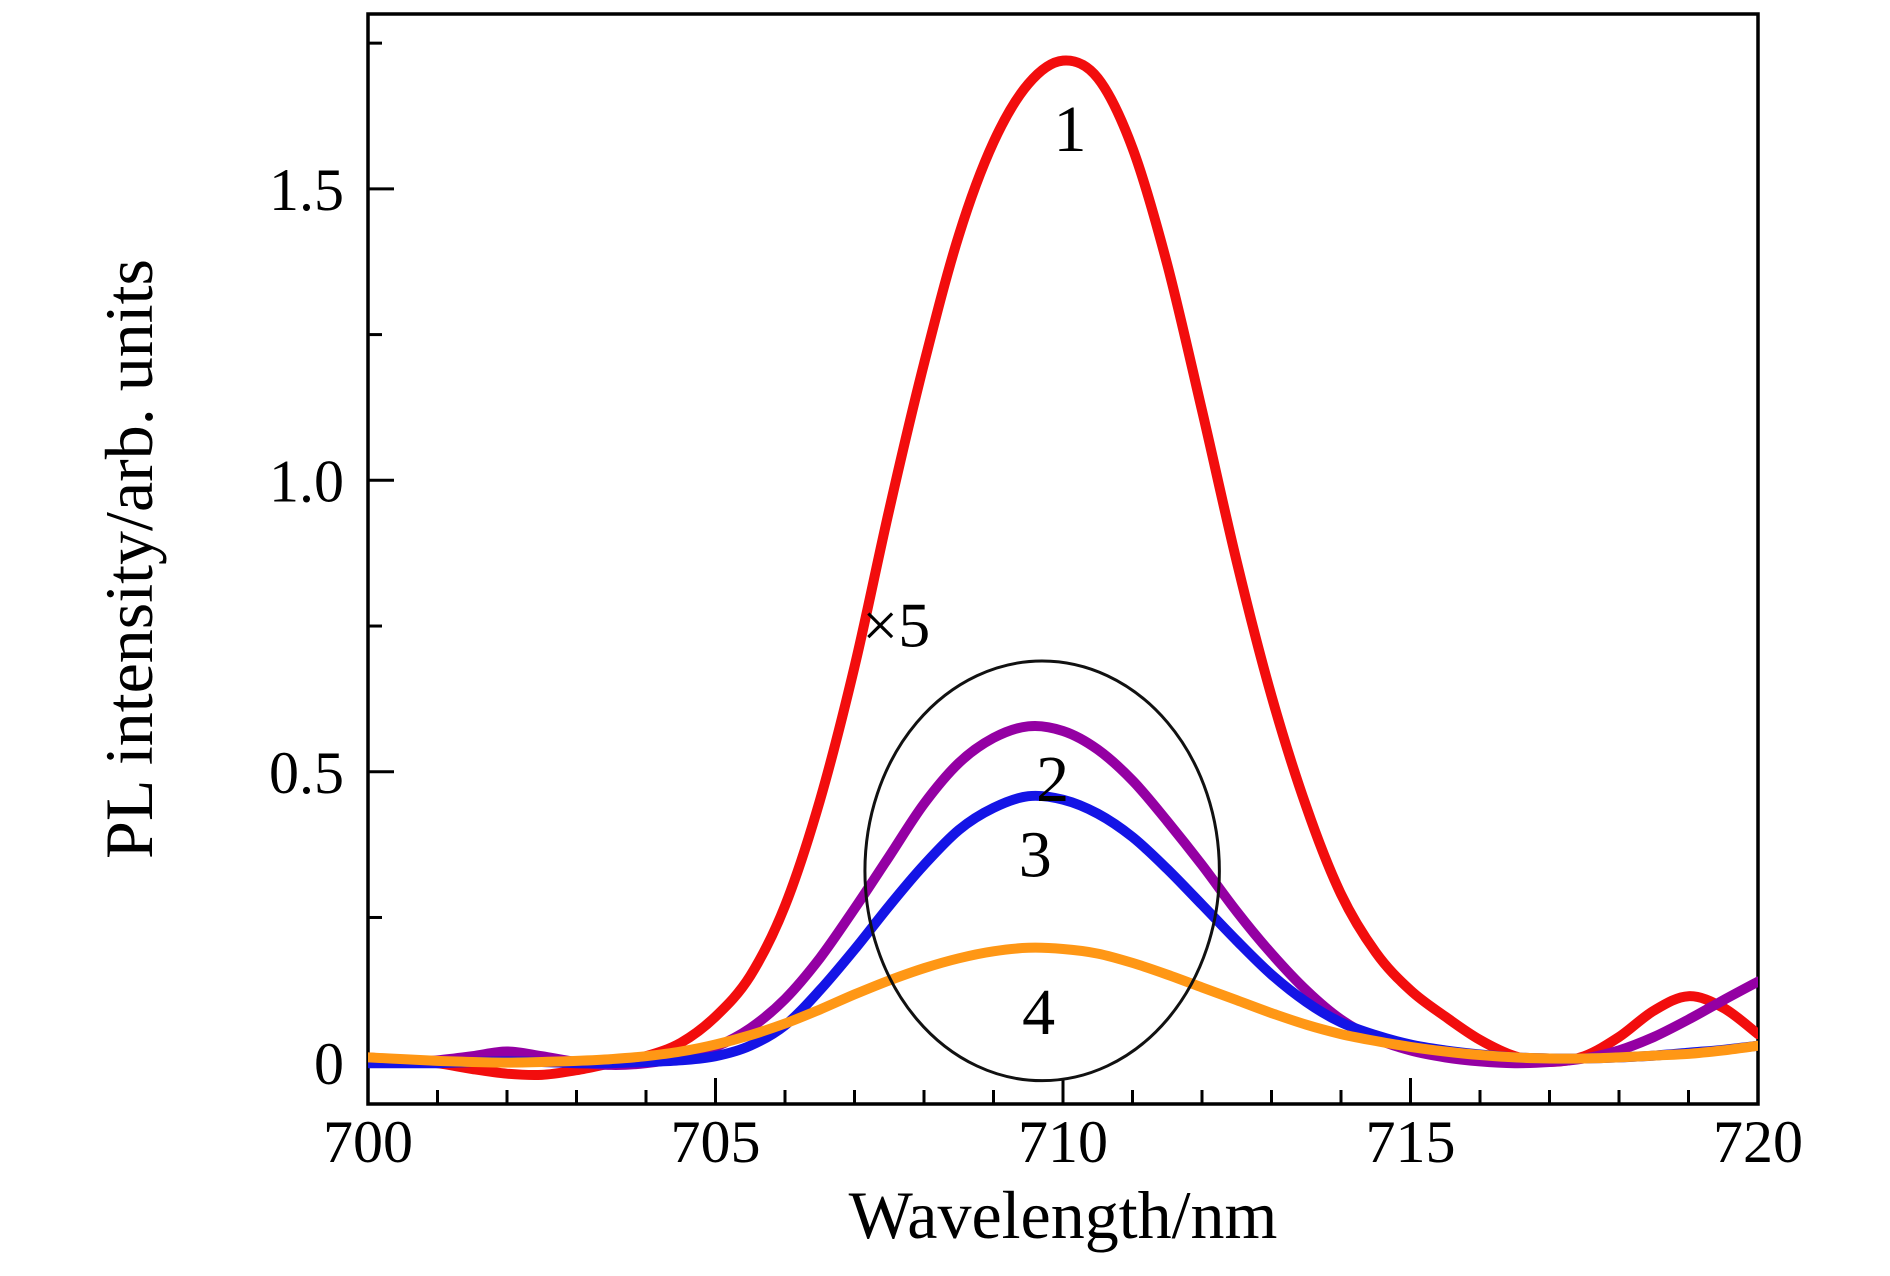 This screenshot has height=1276, width=1890. What do you see at coordinates (329, 1064) in the screenshot?
I see `y-tick-label: 0` at bounding box center [329, 1064].